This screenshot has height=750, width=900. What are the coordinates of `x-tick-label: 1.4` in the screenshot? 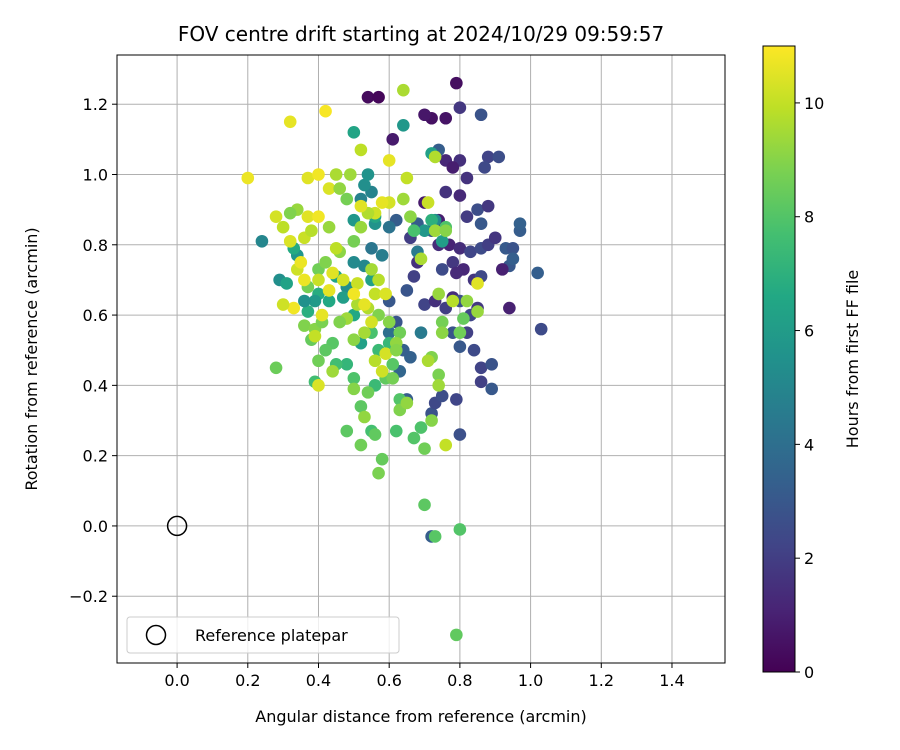 It's located at (671, 680).